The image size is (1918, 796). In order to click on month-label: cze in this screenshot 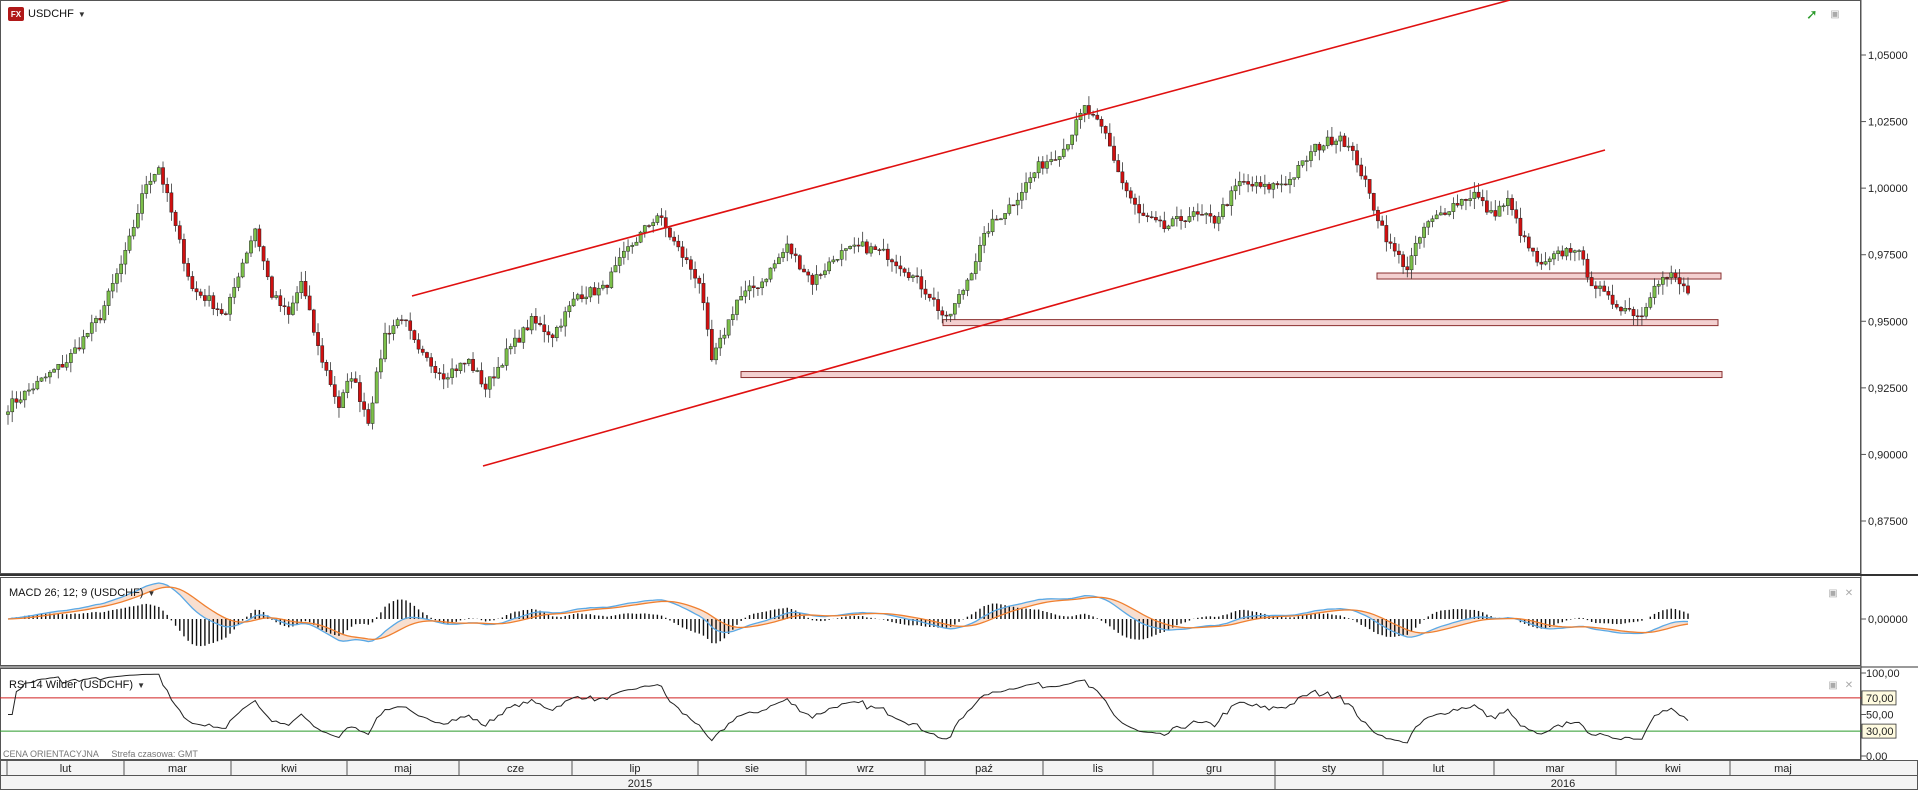, I will do `click(515, 769)`.